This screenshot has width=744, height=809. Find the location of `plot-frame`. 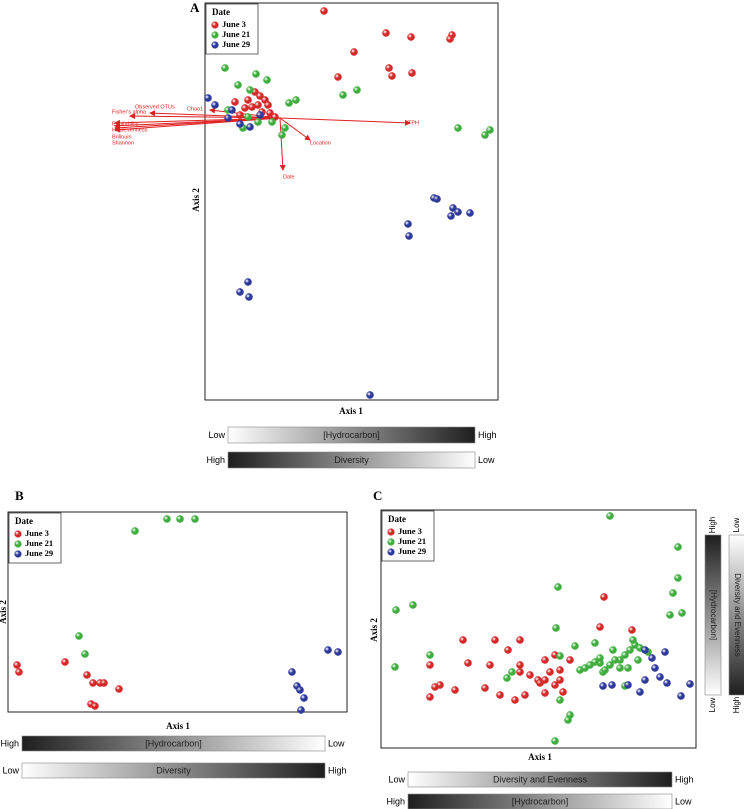

plot-frame is located at coordinates (177, 612).